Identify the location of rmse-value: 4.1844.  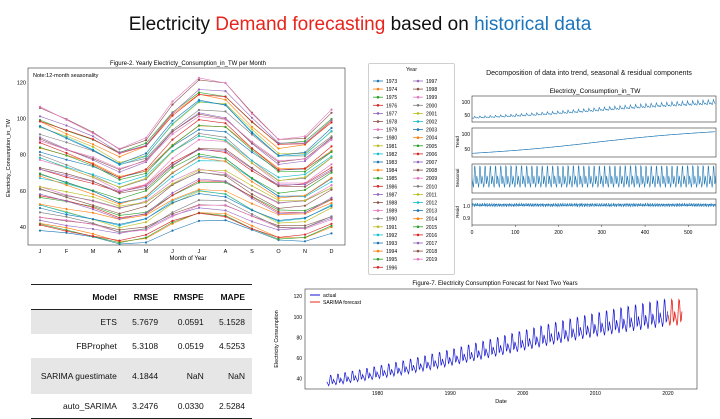
(144, 376).